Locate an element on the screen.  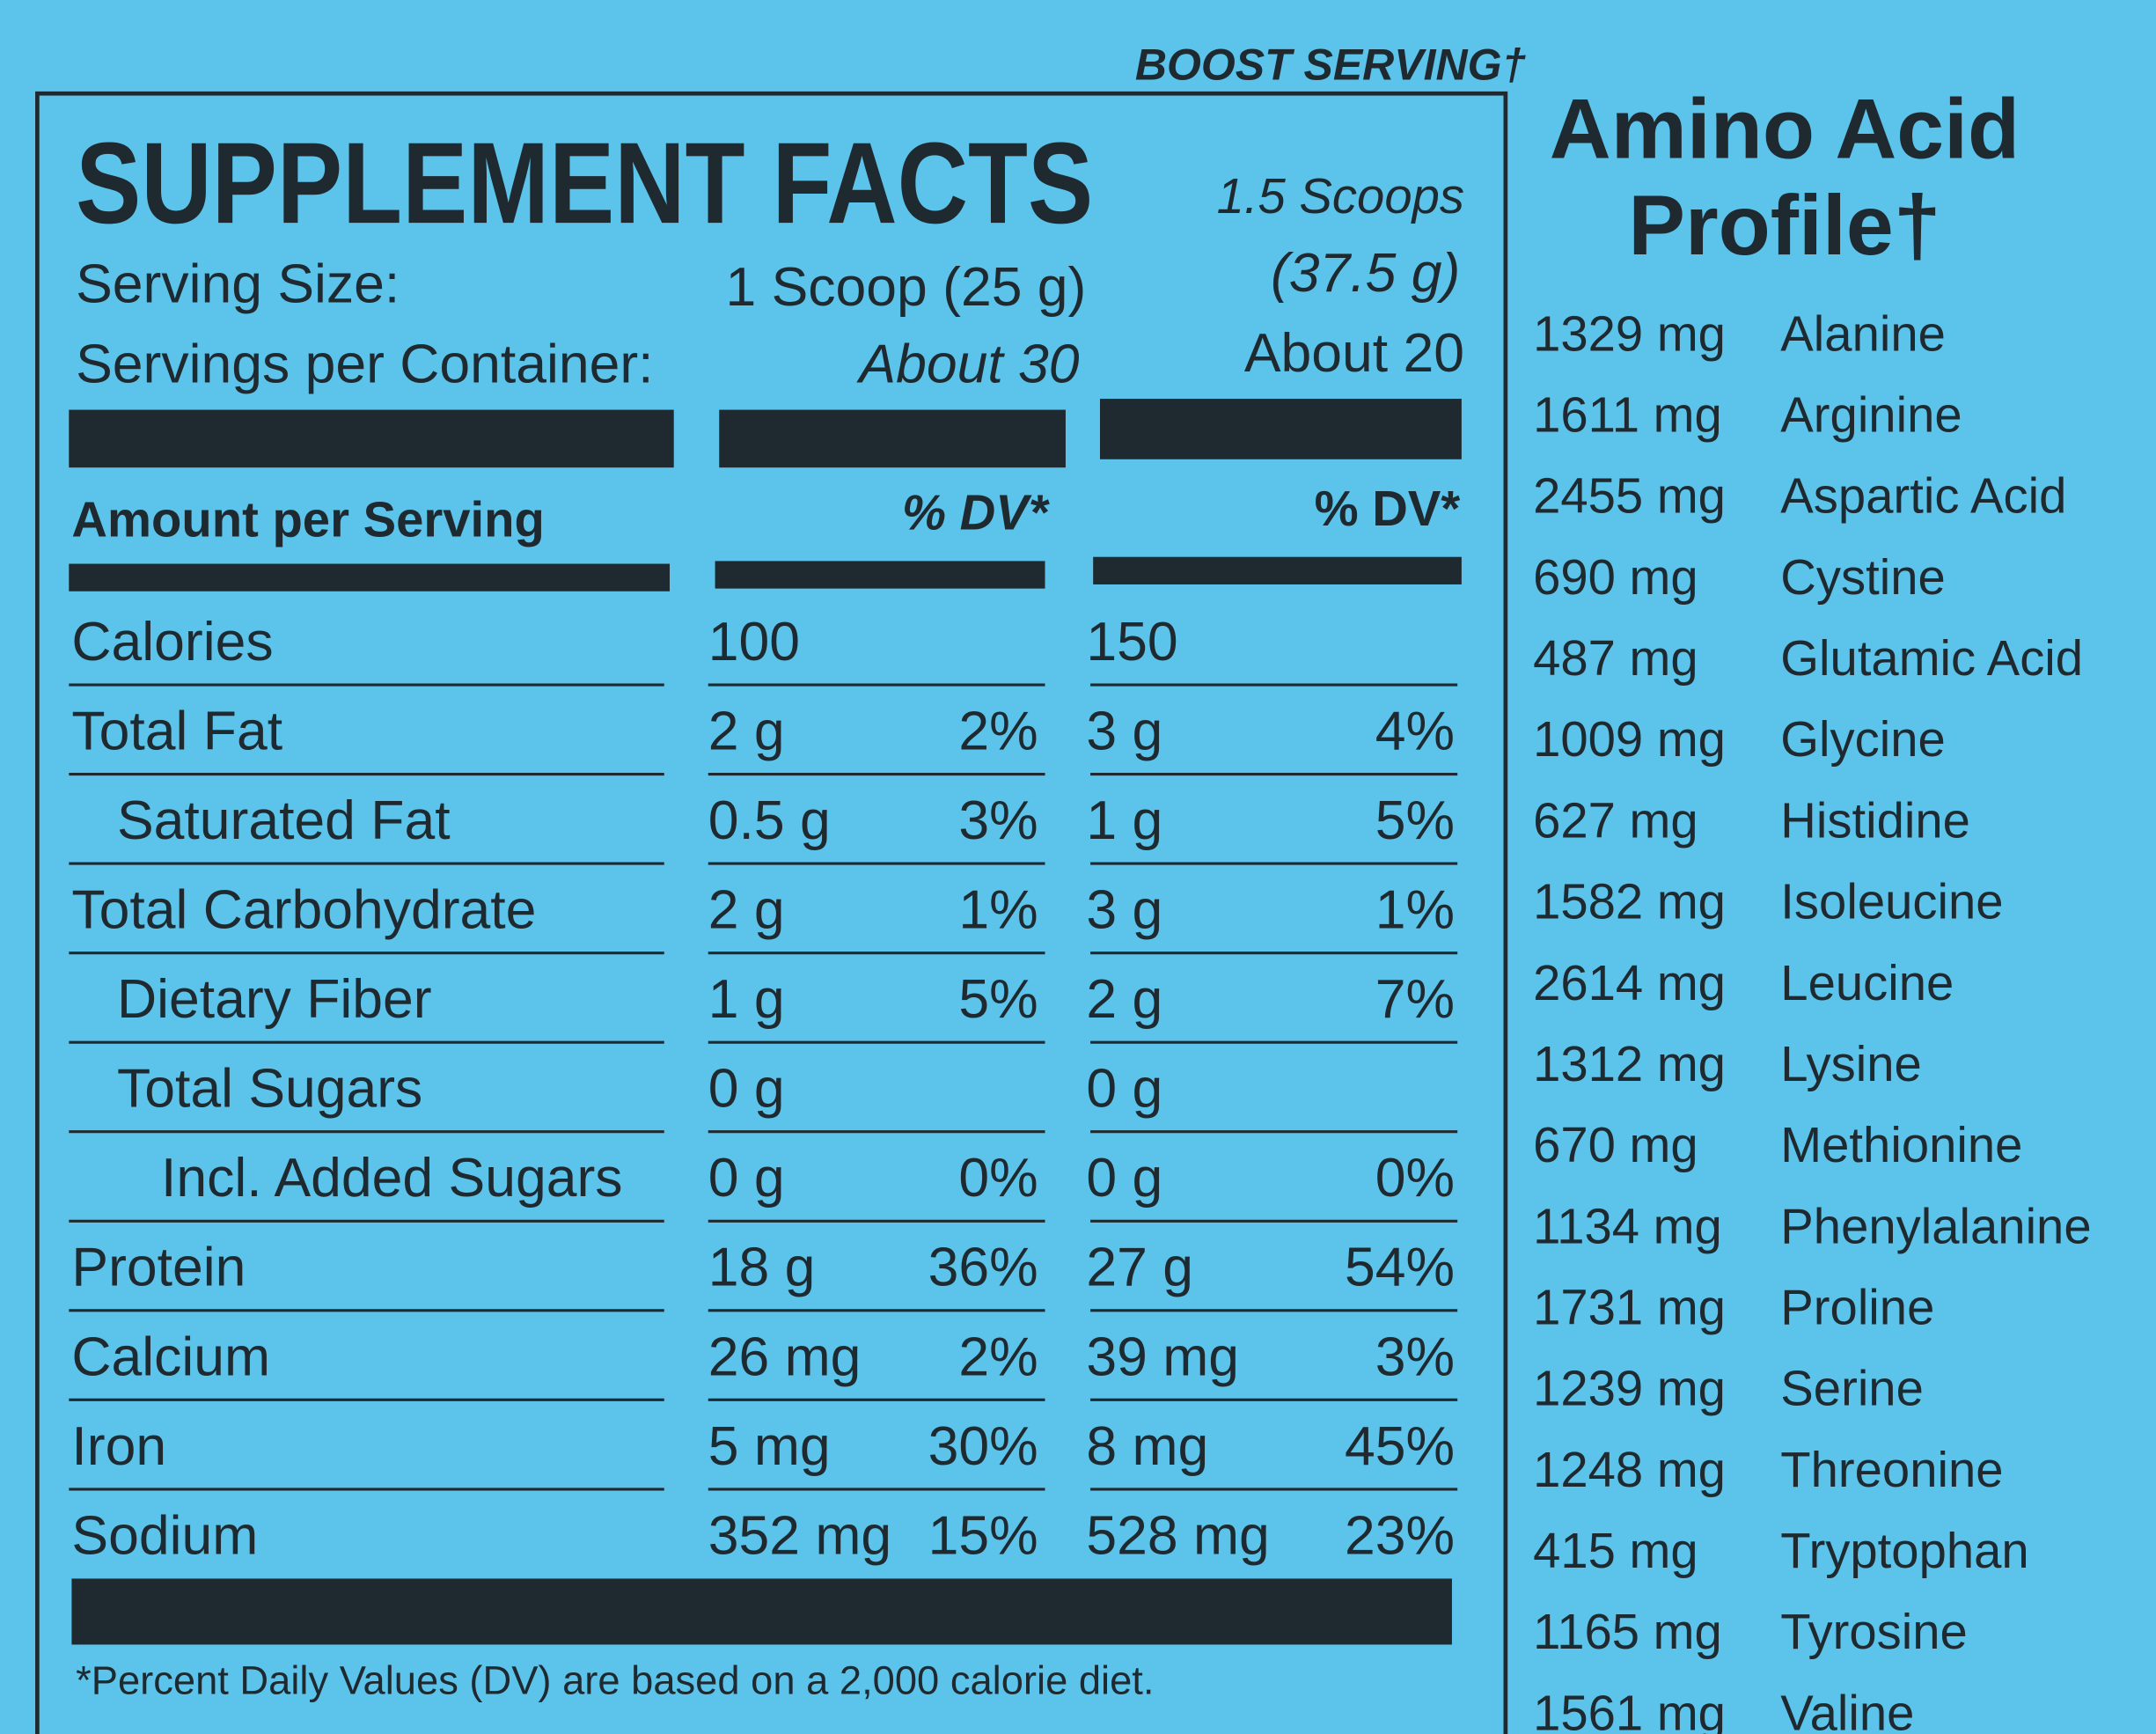
dv: 1% is located at coordinates (998, 910).